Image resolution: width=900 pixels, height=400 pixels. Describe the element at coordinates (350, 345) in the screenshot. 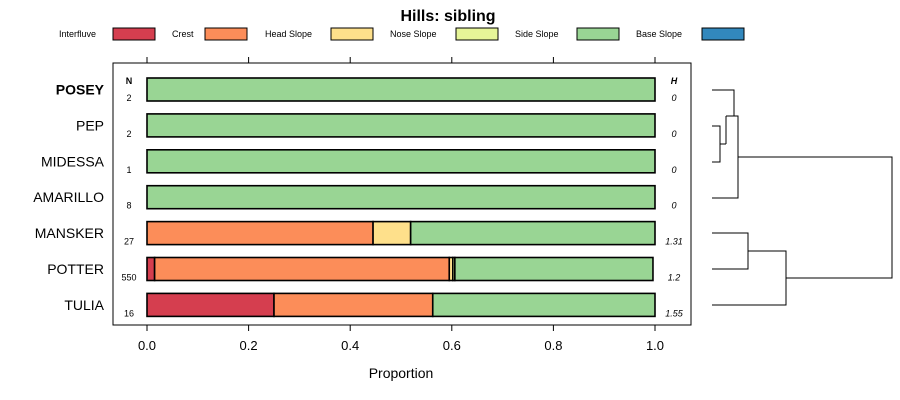

I see `x-tick-label: 0.4` at that location.